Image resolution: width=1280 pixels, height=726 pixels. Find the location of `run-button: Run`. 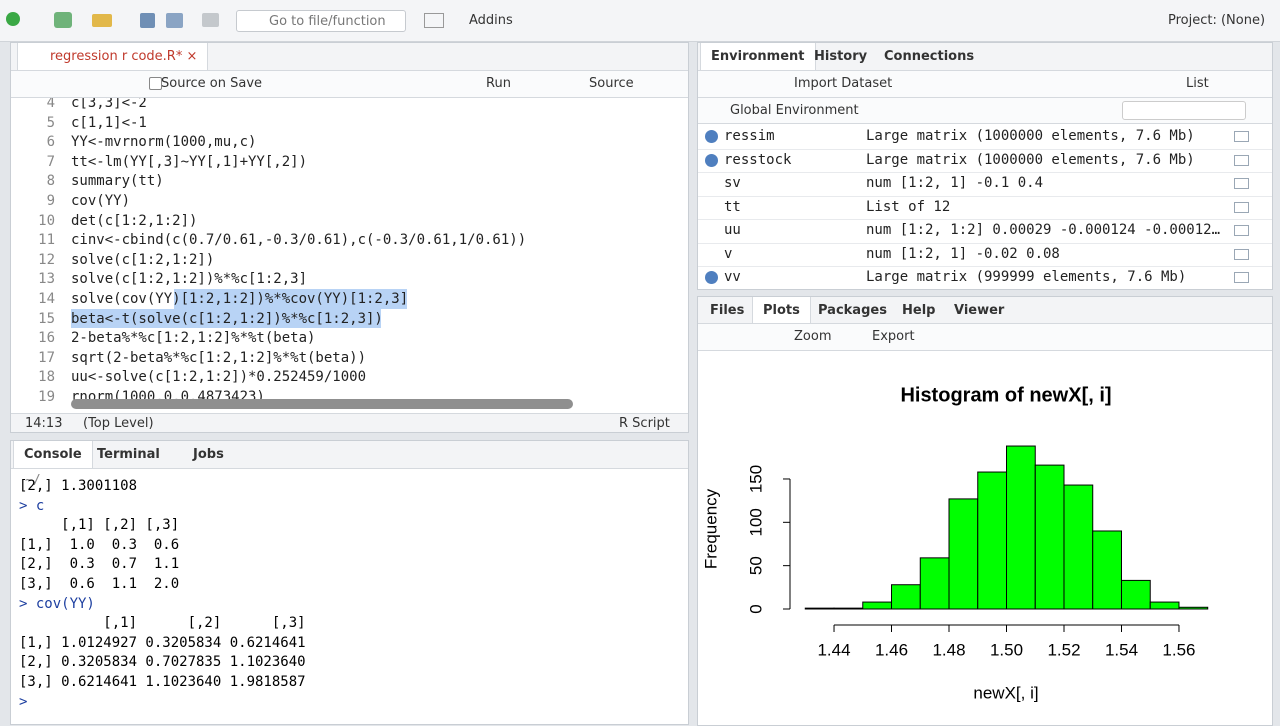

run-button: Run is located at coordinates (498, 83).